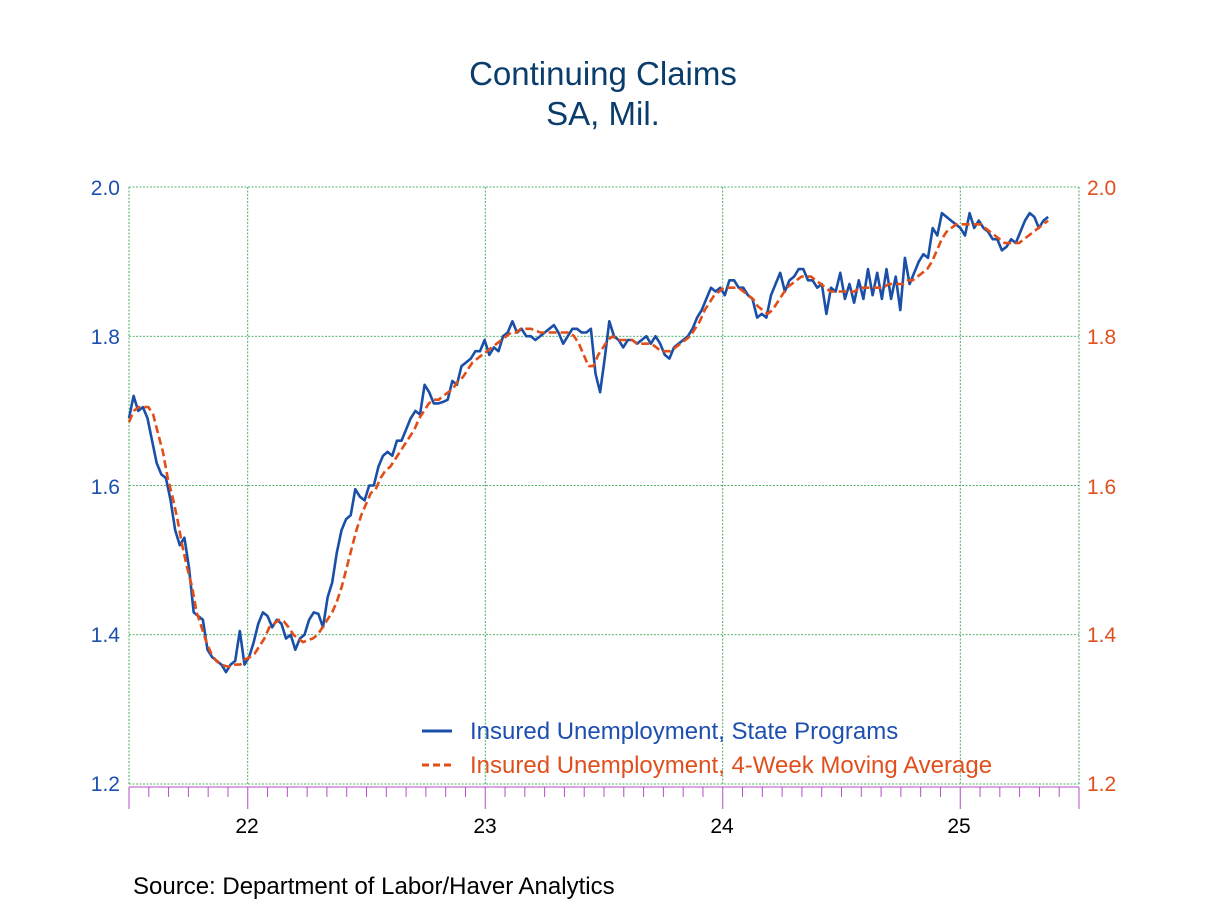 The width and height of the screenshot is (1208, 906). I want to click on y-tick-label-left: 1.4, so click(106, 635).